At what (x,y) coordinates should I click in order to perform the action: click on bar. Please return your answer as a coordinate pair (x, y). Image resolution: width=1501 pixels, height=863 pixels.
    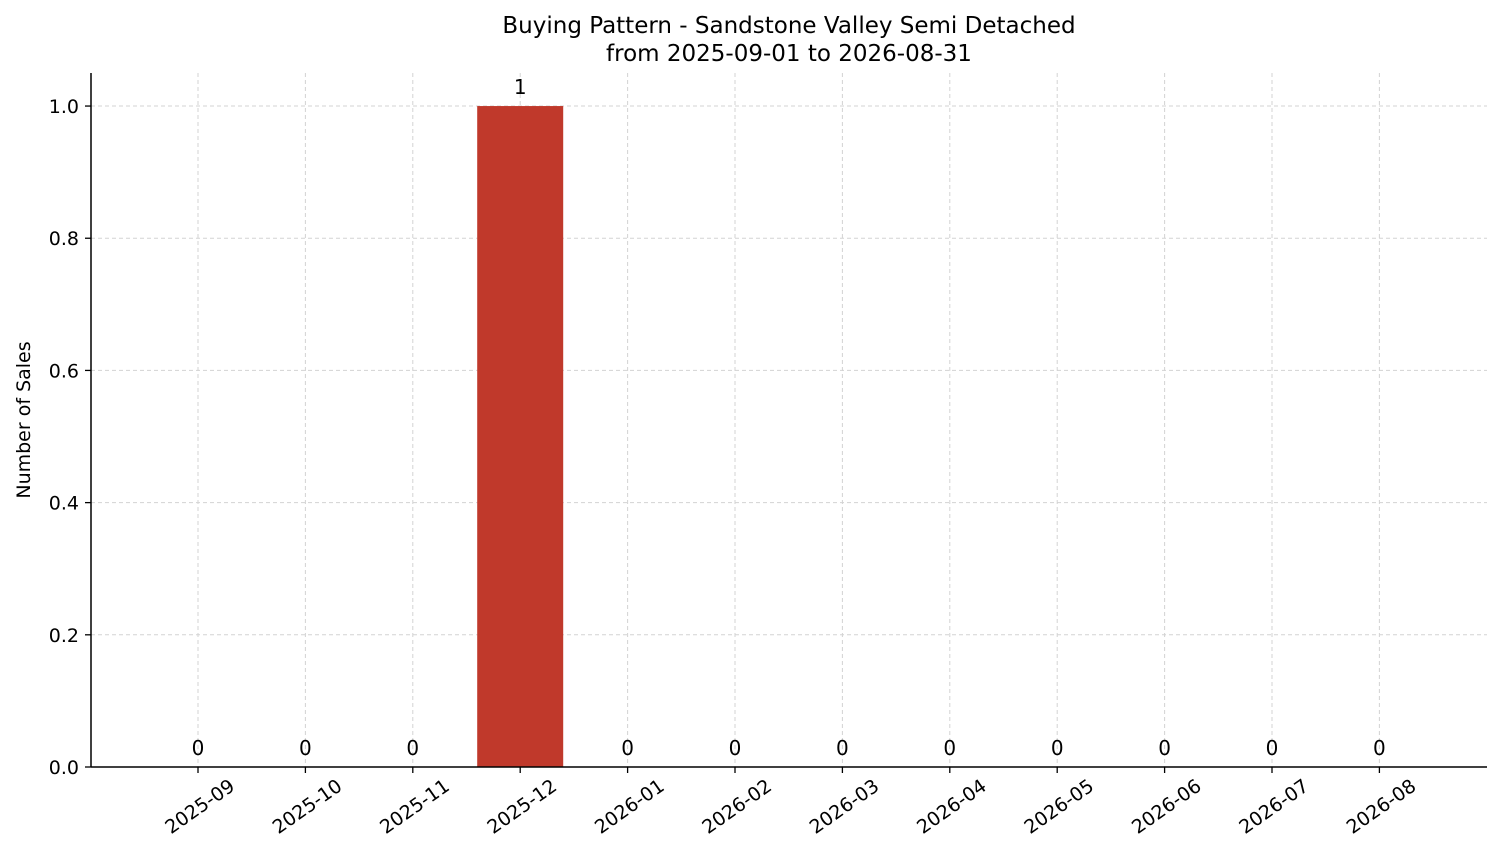
    Looking at the image, I should click on (520, 437).